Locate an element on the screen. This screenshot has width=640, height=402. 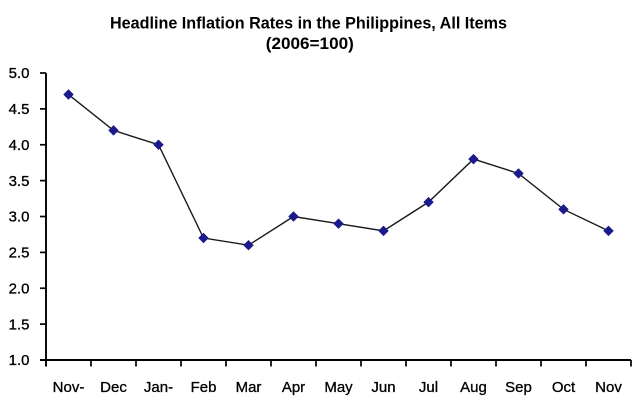
svg-text: 1.5 is located at coordinates (19, 324).